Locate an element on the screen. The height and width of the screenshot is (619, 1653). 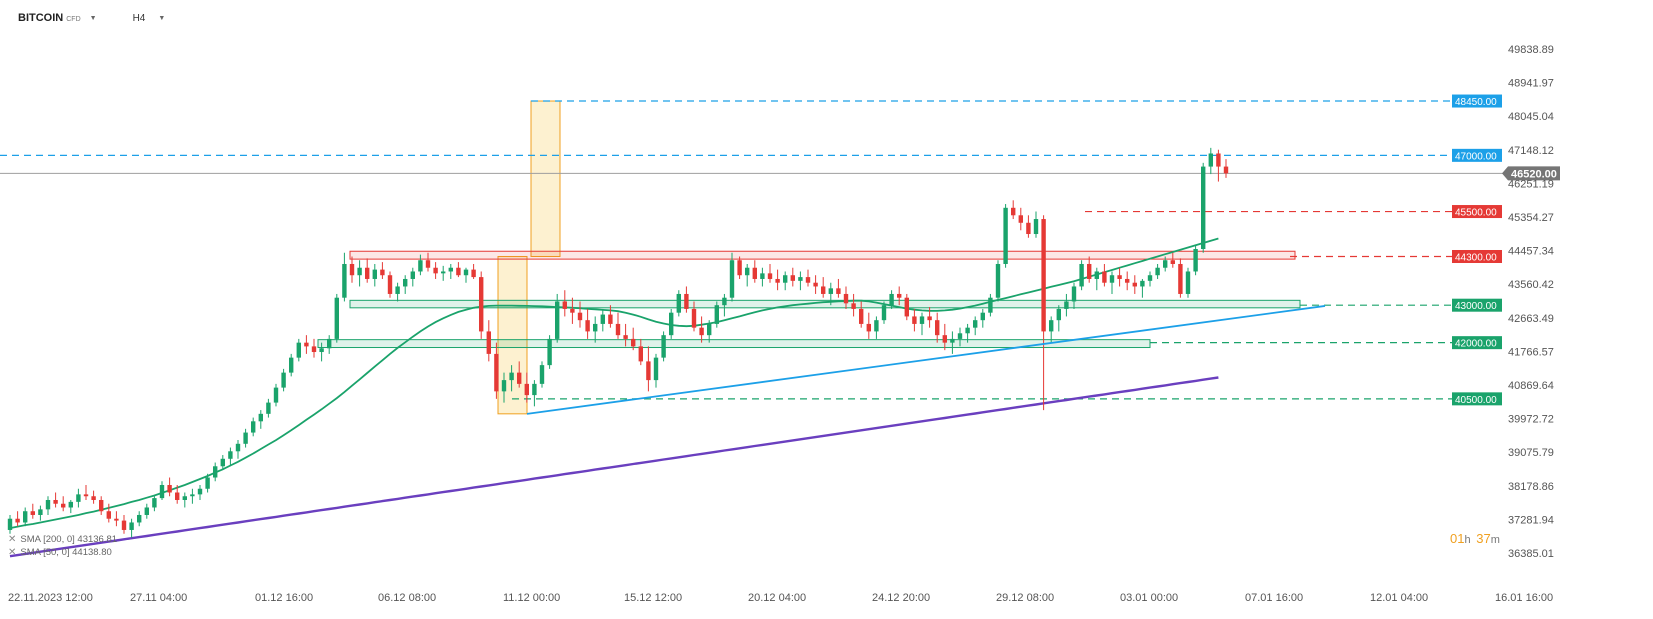
x-tick-label: 16.01 16:00 is located at coordinates (1524, 598).